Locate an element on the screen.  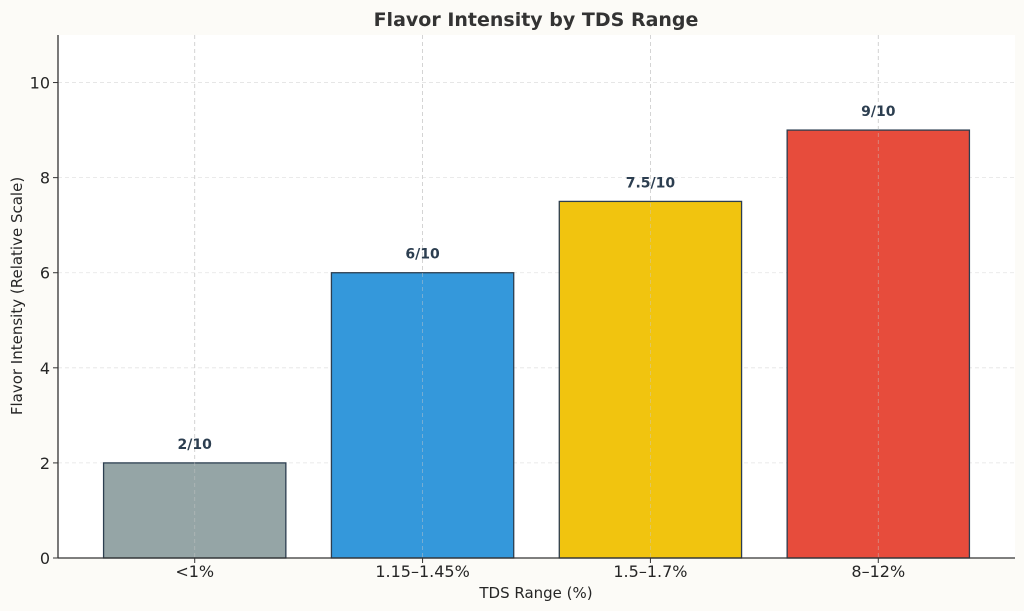
x-tick-label: <1% is located at coordinates (194, 571).